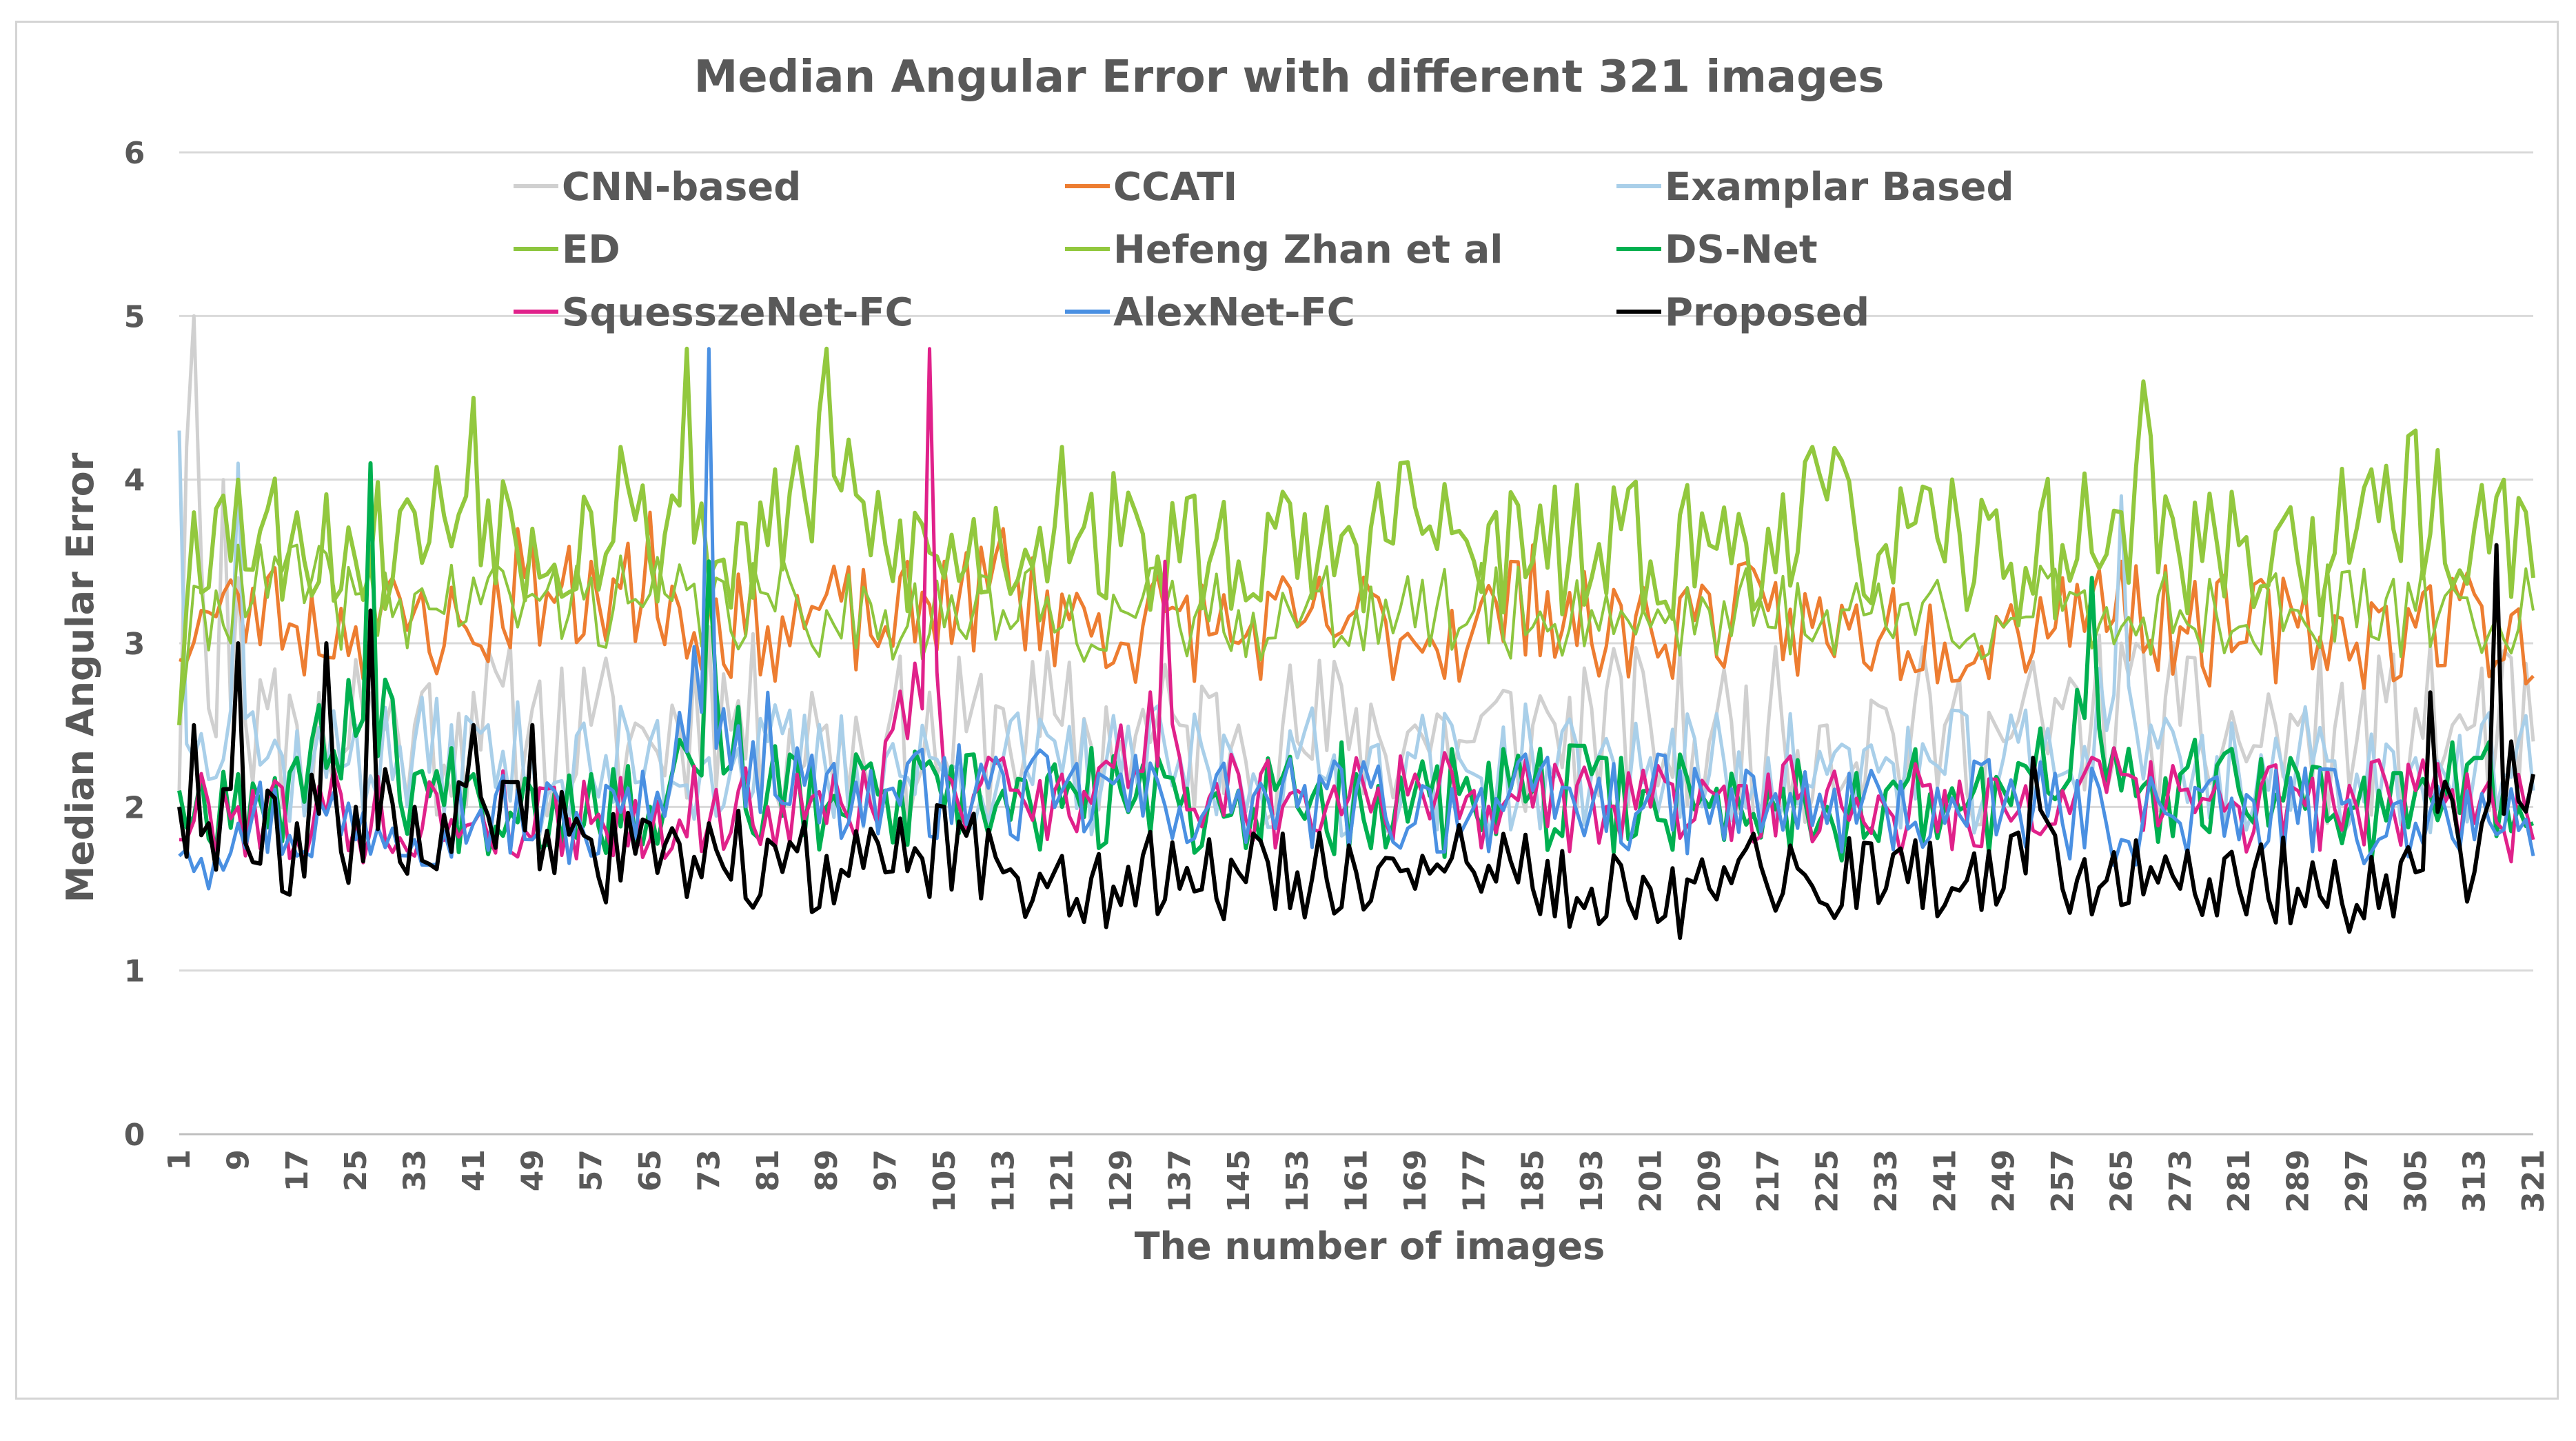  What do you see at coordinates (1945, 1181) in the screenshot?
I see `x-tick-label: 241` at bounding box center [1945, 1181].